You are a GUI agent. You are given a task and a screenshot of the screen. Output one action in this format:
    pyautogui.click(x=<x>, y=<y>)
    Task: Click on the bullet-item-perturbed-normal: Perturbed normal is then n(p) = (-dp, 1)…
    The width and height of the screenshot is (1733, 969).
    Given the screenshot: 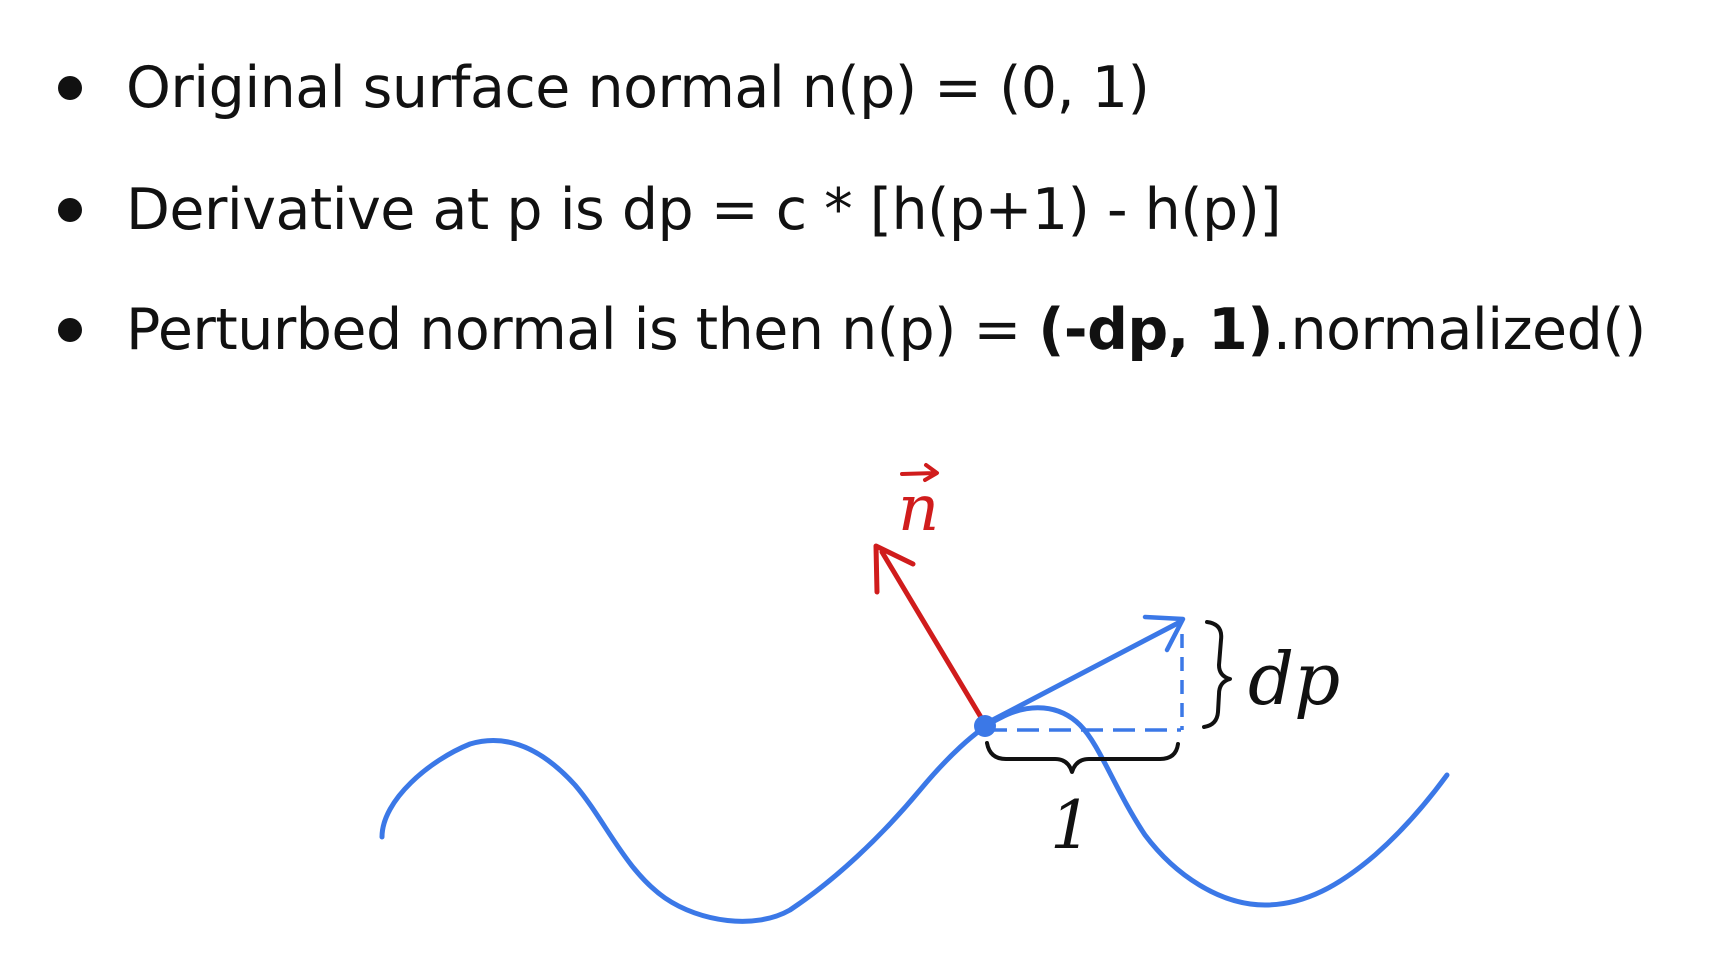 What is the action you would take?
    pyautogui.click(x=852, y=330)
    